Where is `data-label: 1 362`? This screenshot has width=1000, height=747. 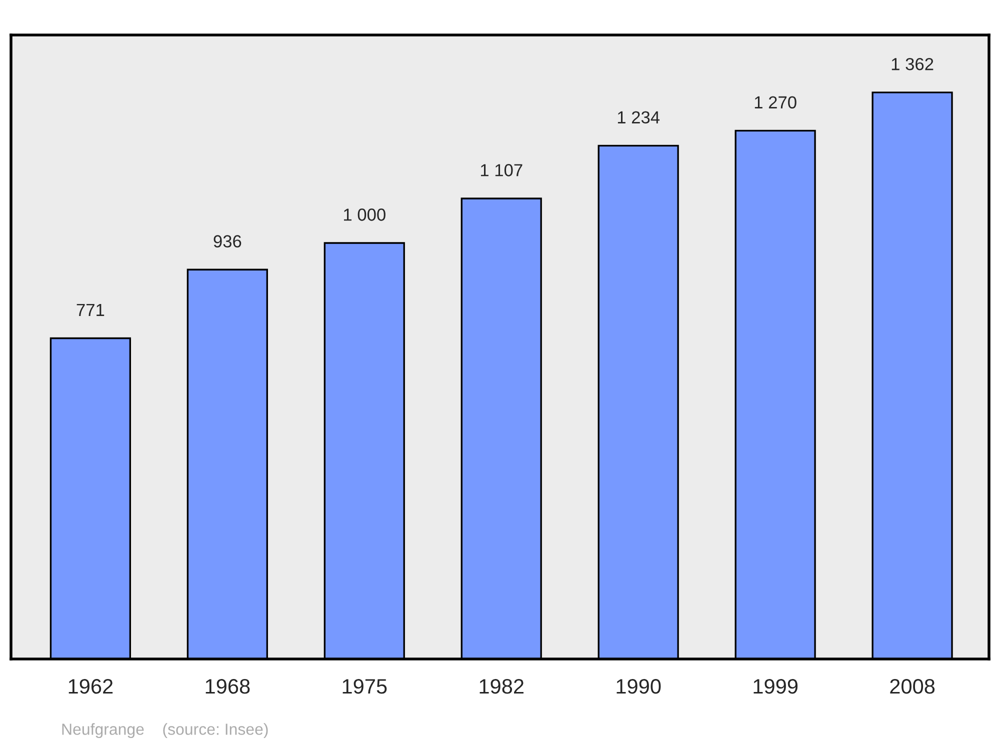
data-label: 1 362 is located at coordinates (913, 64).